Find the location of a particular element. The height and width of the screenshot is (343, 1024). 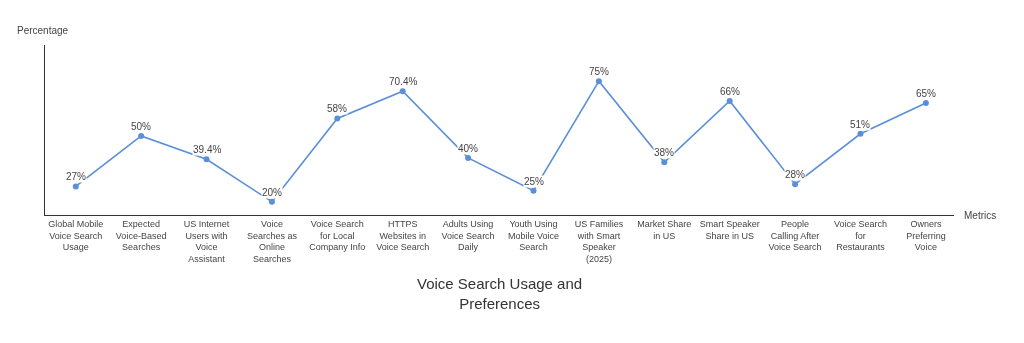

x-tick-label: Voice Search for Local Company Info is located at coordinates (337, 235).